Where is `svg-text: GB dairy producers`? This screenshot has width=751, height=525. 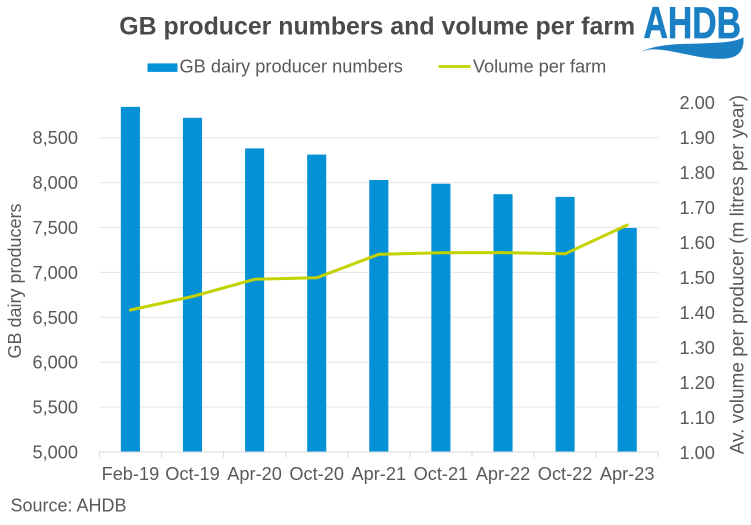
svg-text: GB dairy producers is located at coordinates (15, 280).